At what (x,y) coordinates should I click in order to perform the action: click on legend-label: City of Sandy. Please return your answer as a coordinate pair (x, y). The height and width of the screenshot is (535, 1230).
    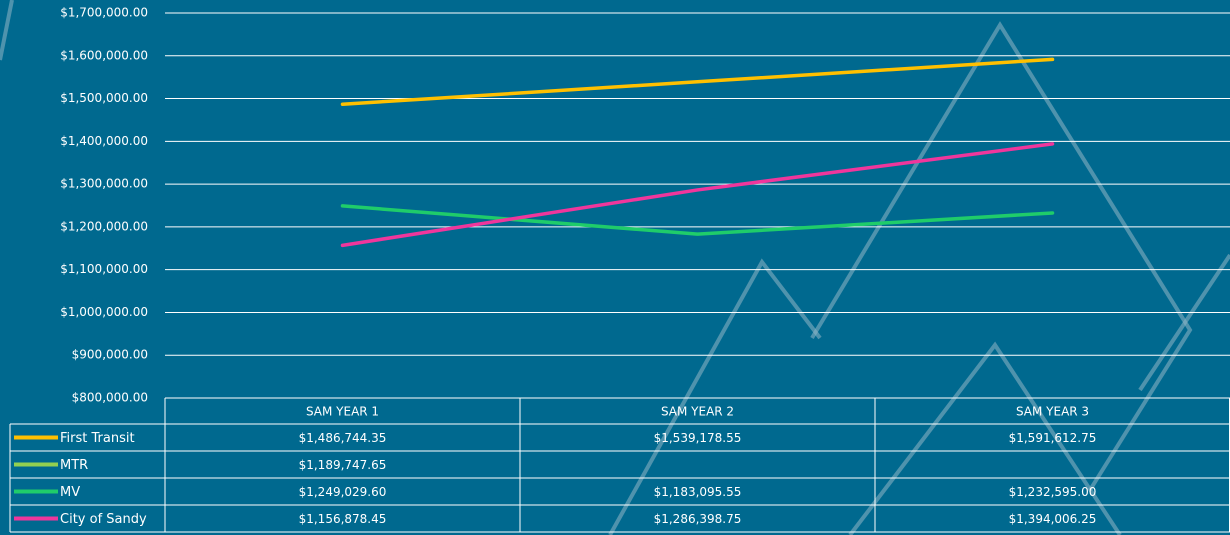
    Looking at the image, I should click on (103, 519).